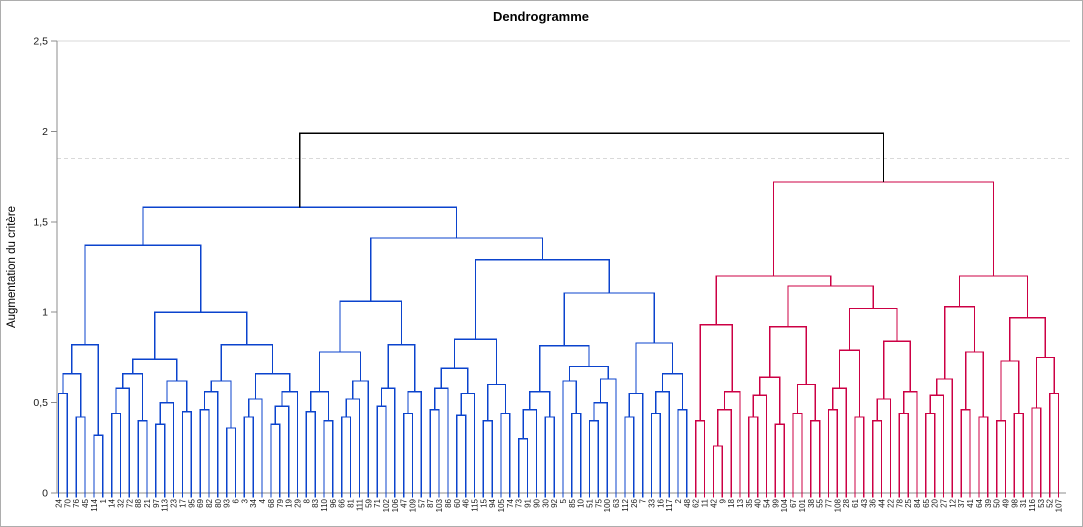 This screenshot has width=1083, height=527. What do you see at coordinates (687, 502) in the screenshot?
I see `leaf-label: 48` at bounding box center [687, 502].